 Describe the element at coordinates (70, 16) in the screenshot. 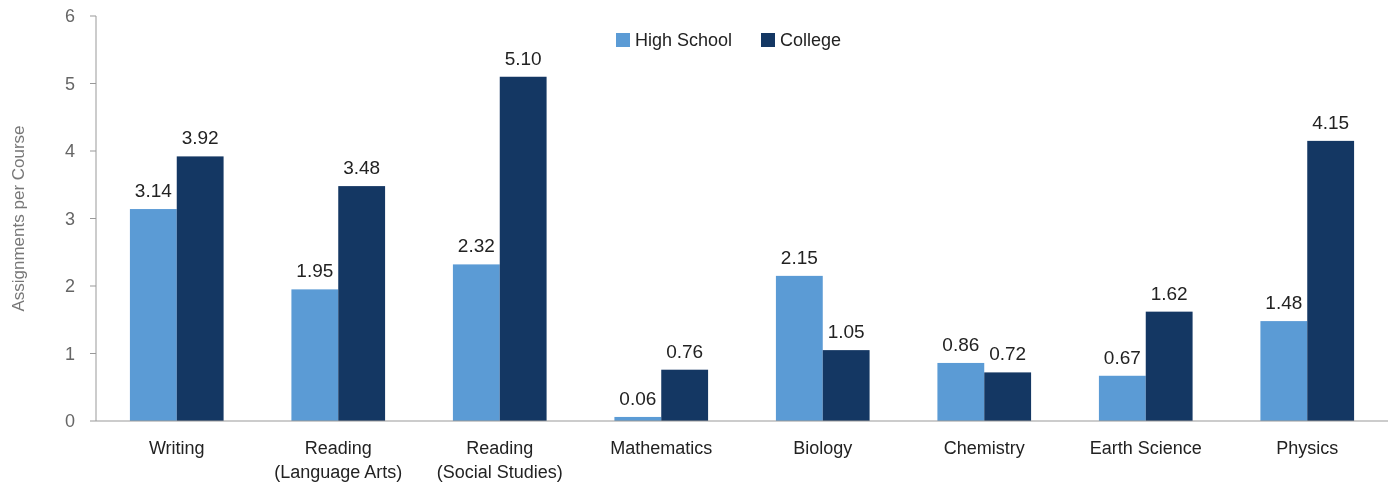

I see `y-tick-label: 6` at that location.